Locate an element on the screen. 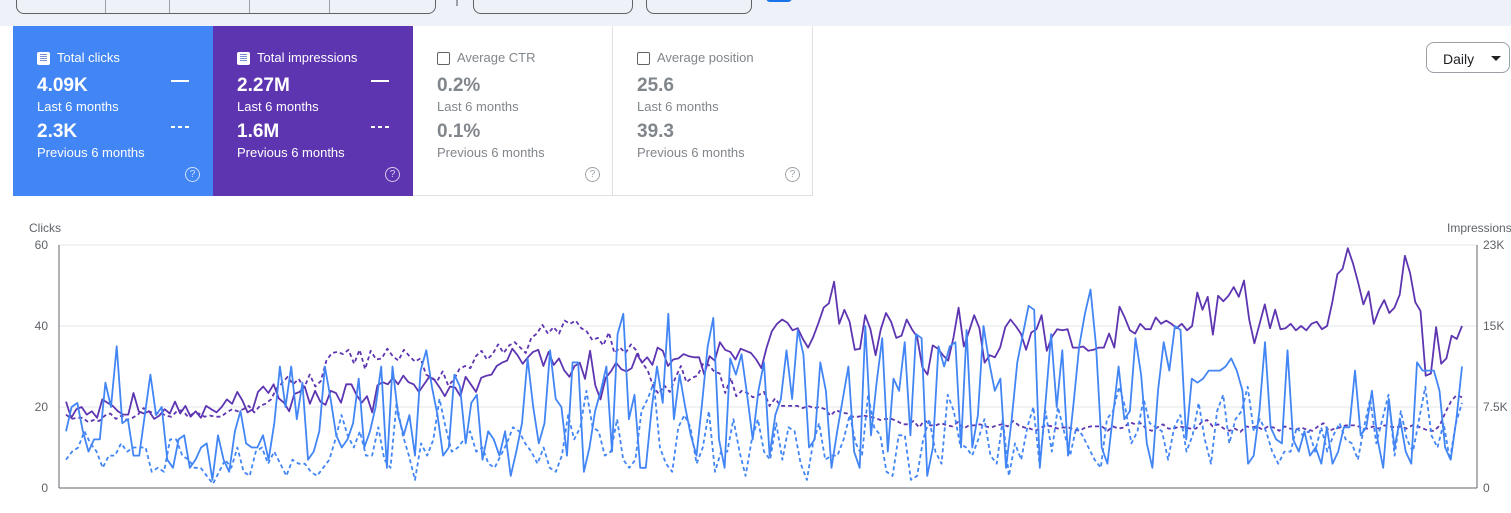 This screenshot has height=513, width=1511. left-axis-title: Clicks is located at coordinates (45, 228).